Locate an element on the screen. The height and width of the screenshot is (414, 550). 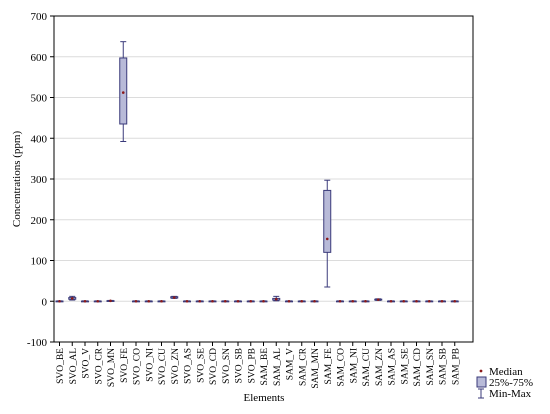
box-svo_sn is located at coordinates (225, 301).